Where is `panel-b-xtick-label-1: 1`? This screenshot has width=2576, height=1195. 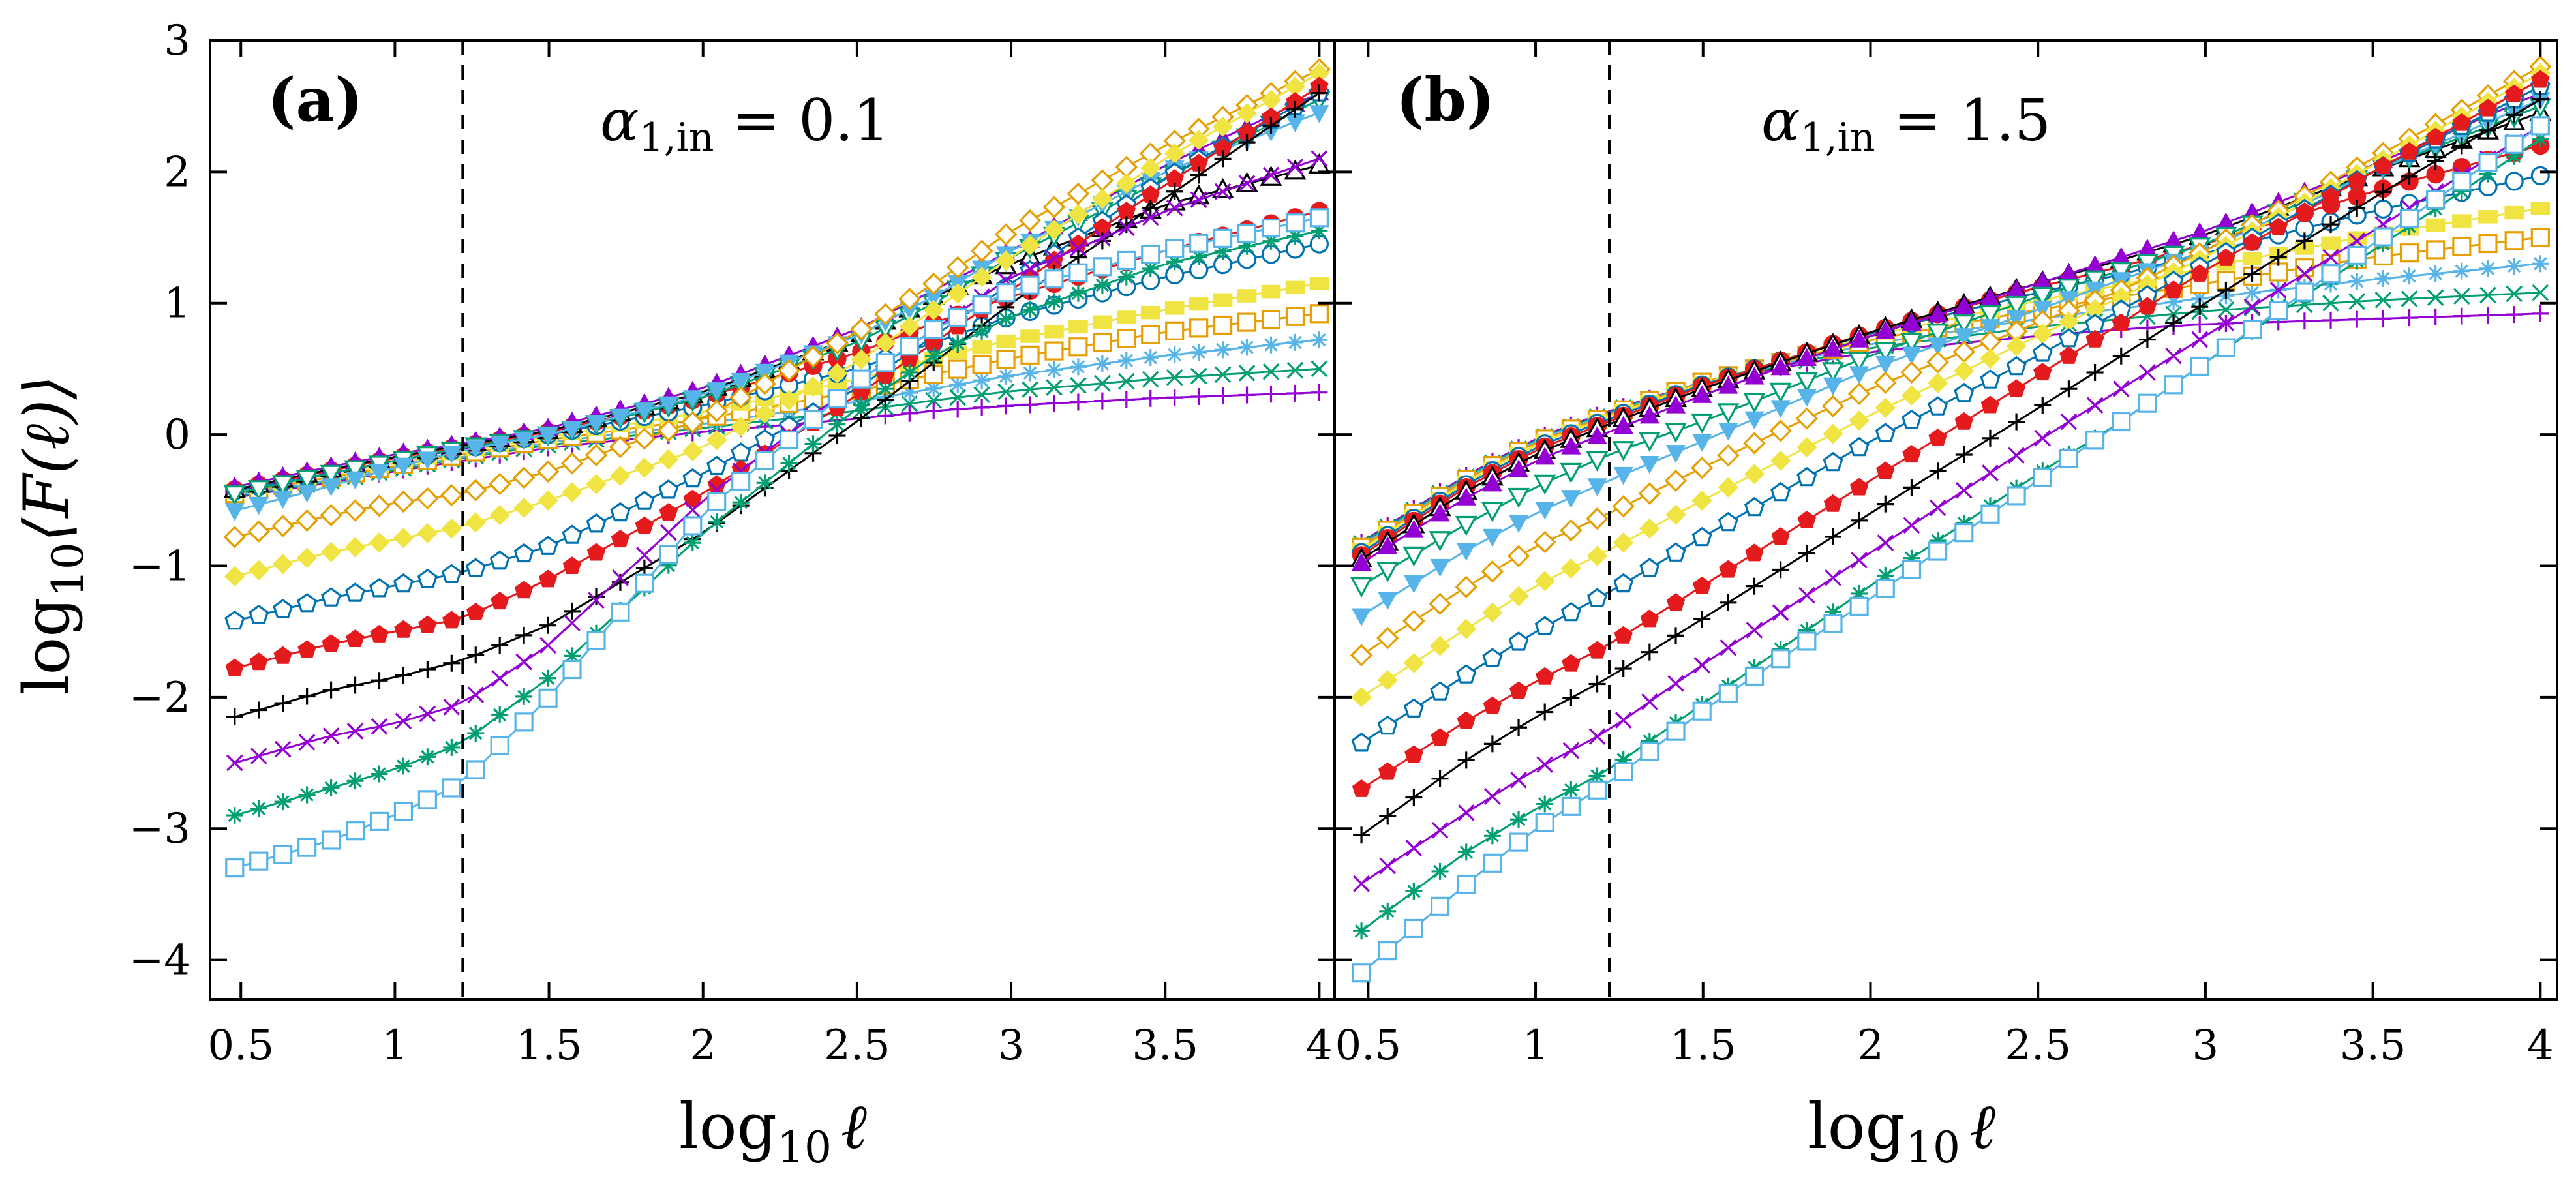 panel-b-xtick-label-1: 1 is located at coordinates (1536, 1045).